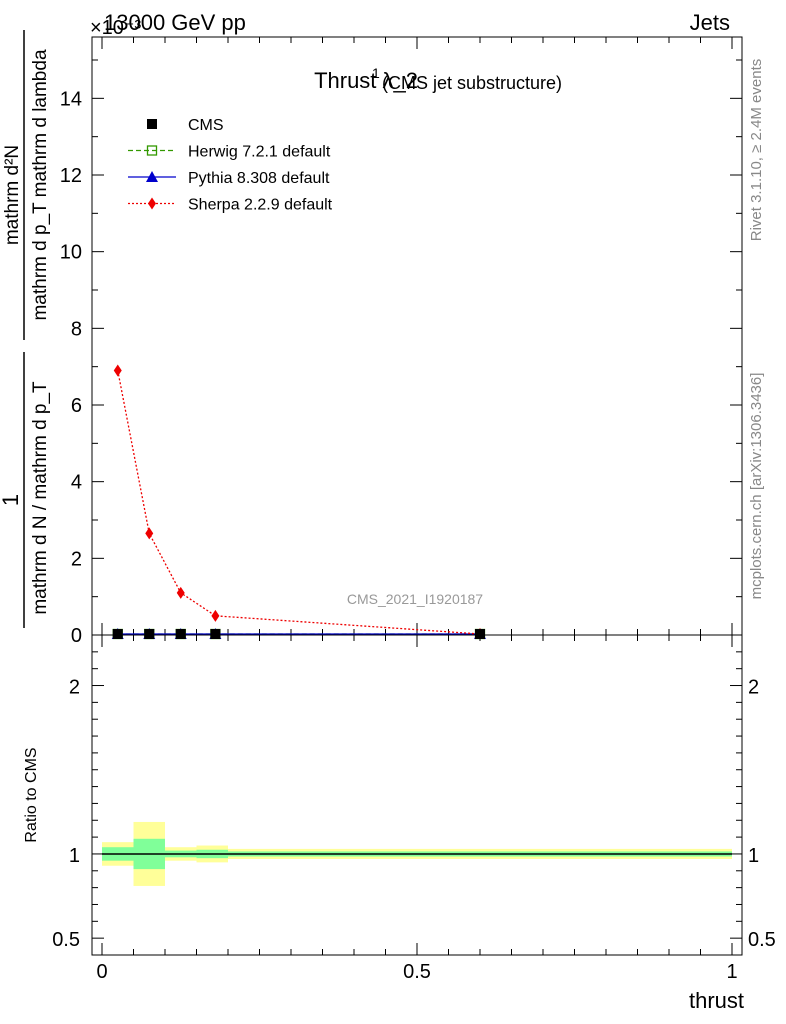  I want to click on main-ytick-label: 2, so click(76, 559).